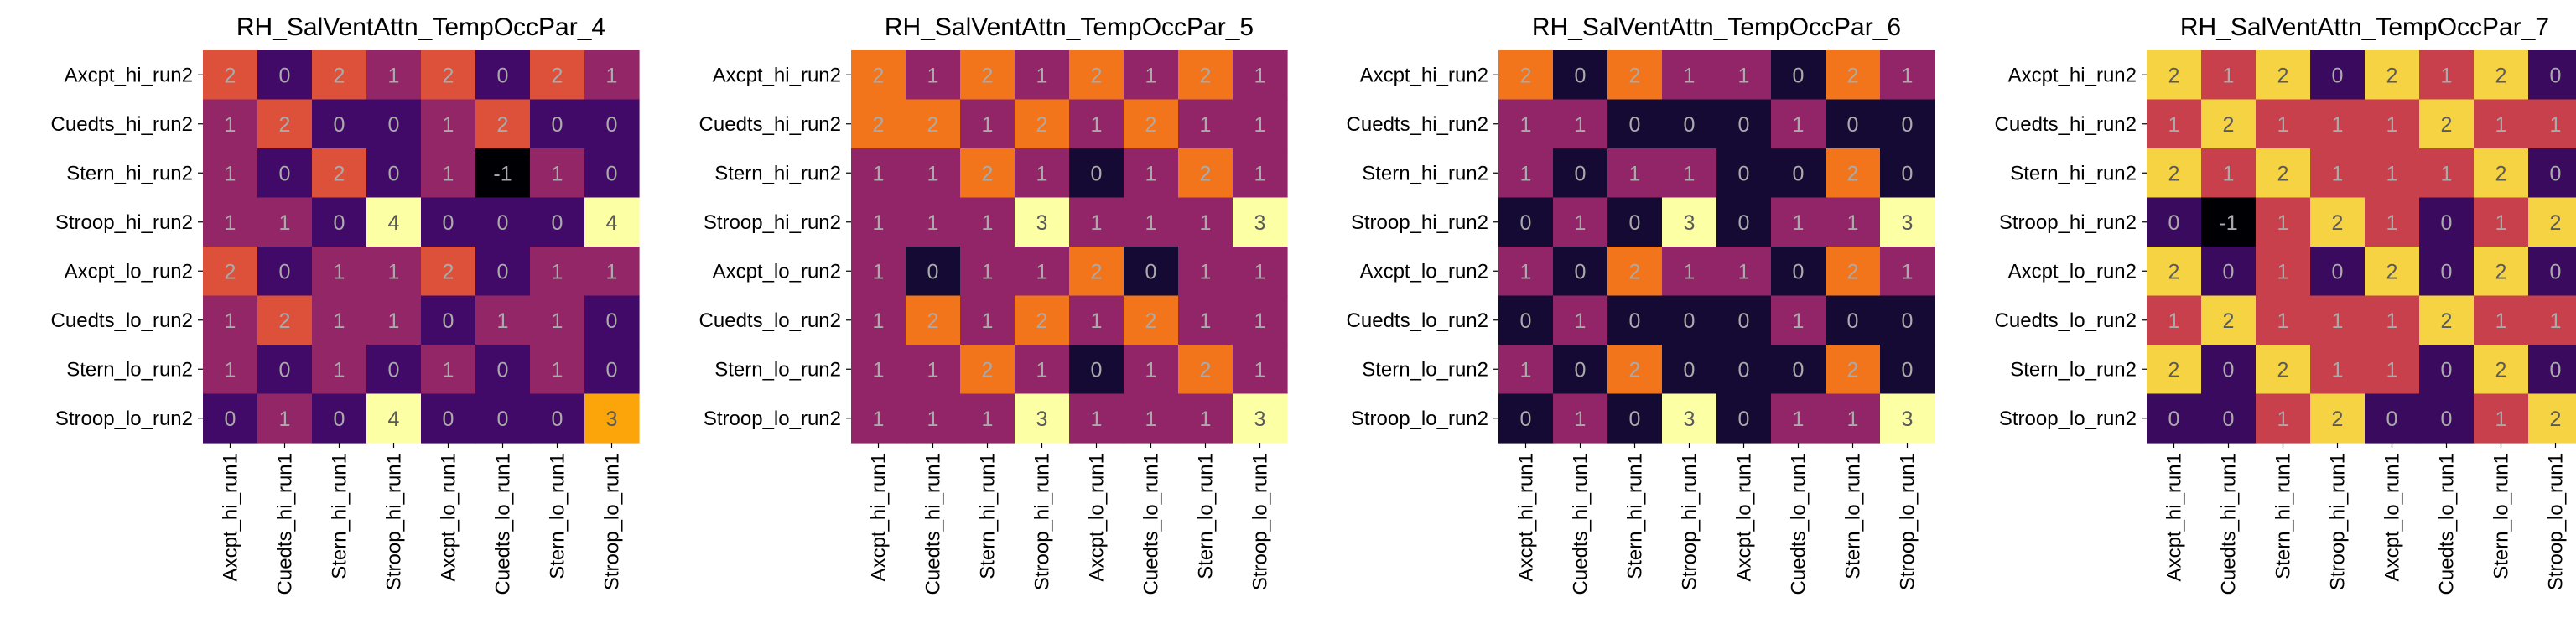 The height and width of the screenshot is (644, 2576). Describe the element at coordinates (502, 173) in the screenshot. I see `cell-value: -1` at that location.